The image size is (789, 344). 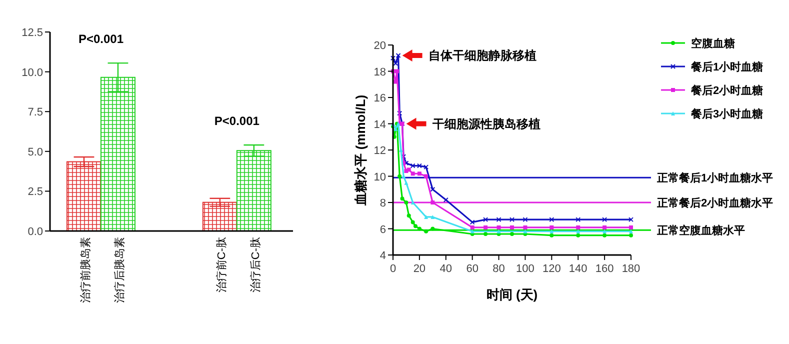 What do you see at coordinates (551, 269) in the screenshot?
I see `x-tick-label: 120` at bounding box center [551, 269].